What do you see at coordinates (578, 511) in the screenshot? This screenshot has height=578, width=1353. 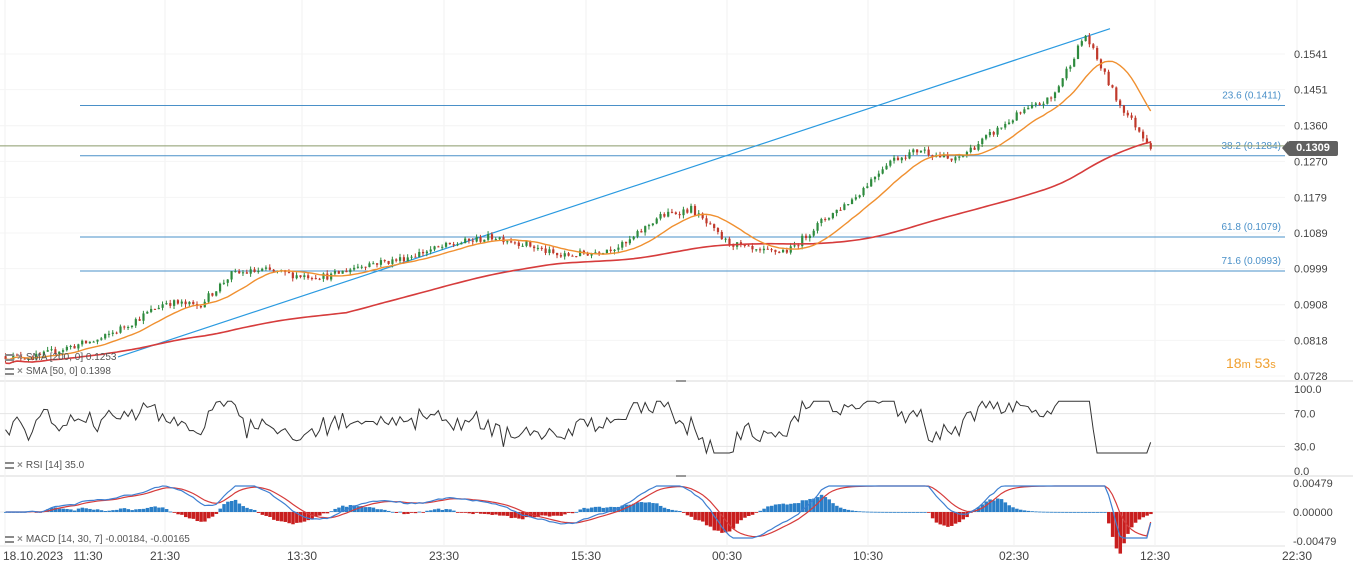 I see `macd-signal-line` at bounding box center [578, 511].